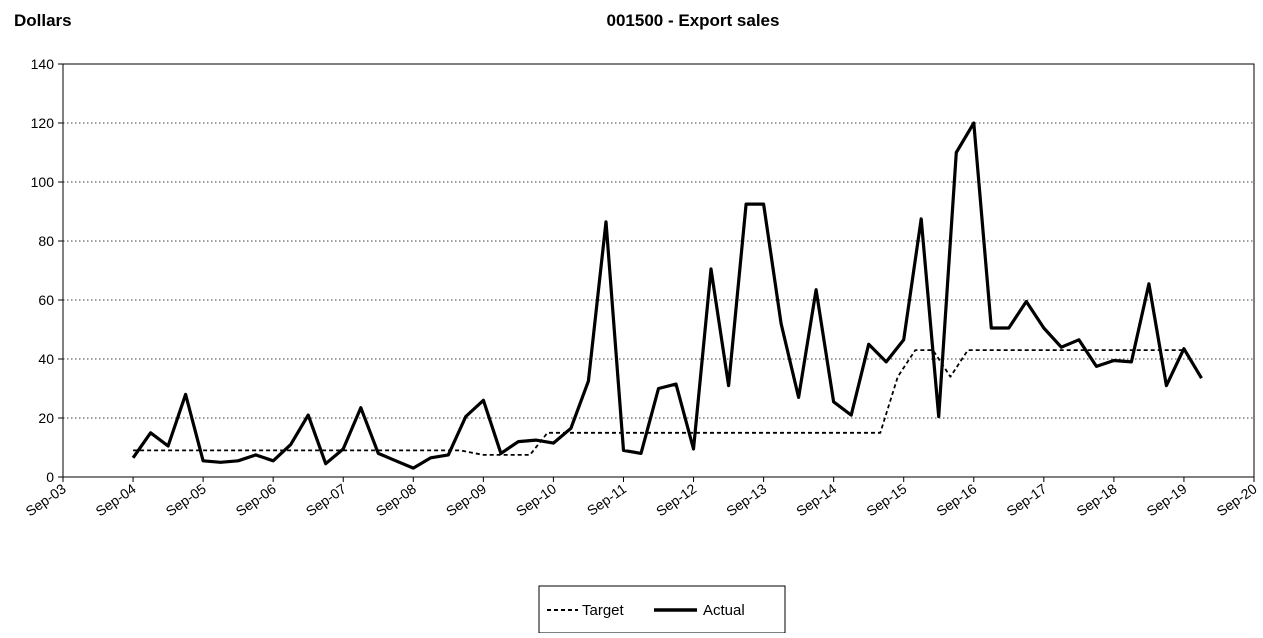 This screenshot has height=638, width=1263. Describe the element at coordinates (43, 182) in the screenshot. I see `y-tick-label: 100` at that location.